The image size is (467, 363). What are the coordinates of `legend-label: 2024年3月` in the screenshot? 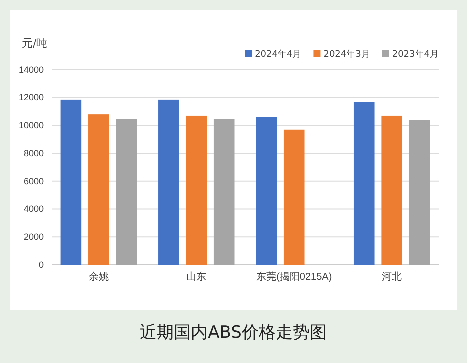 It's located at (347, 54).